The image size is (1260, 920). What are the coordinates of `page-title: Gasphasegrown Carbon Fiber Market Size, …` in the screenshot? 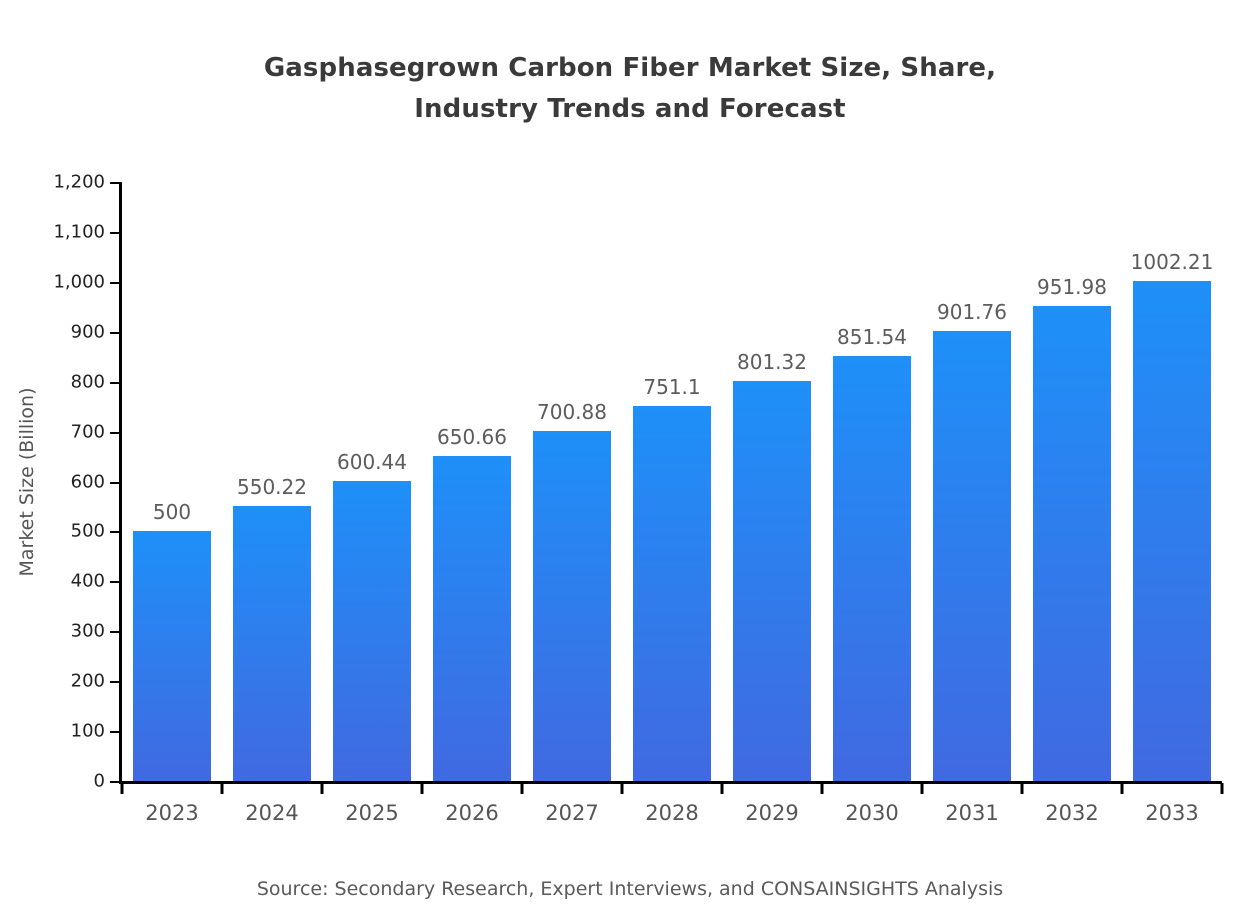 It's located at (630, 89).